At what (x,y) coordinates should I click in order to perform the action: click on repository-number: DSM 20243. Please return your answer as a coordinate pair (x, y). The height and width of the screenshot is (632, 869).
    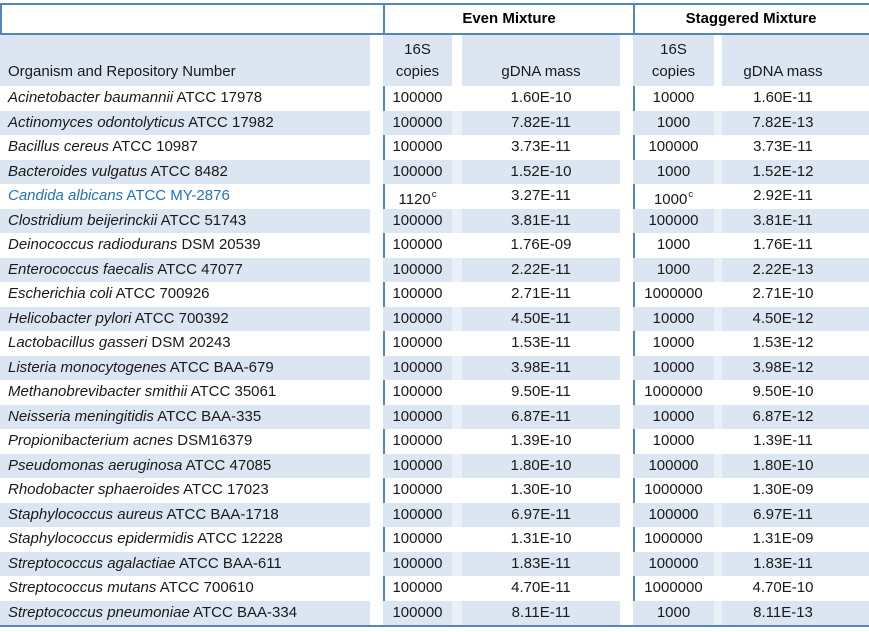
    Looking at the image, I should click on (191, 342).